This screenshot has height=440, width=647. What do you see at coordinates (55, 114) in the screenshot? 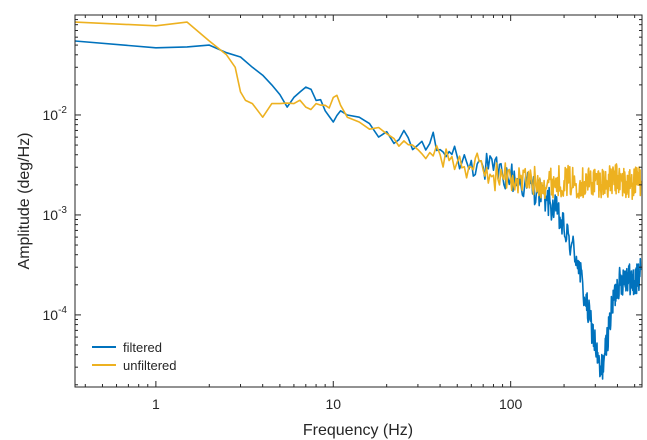
I see `y-tick-label: 10⁻²` at bounding box center [55, 114].